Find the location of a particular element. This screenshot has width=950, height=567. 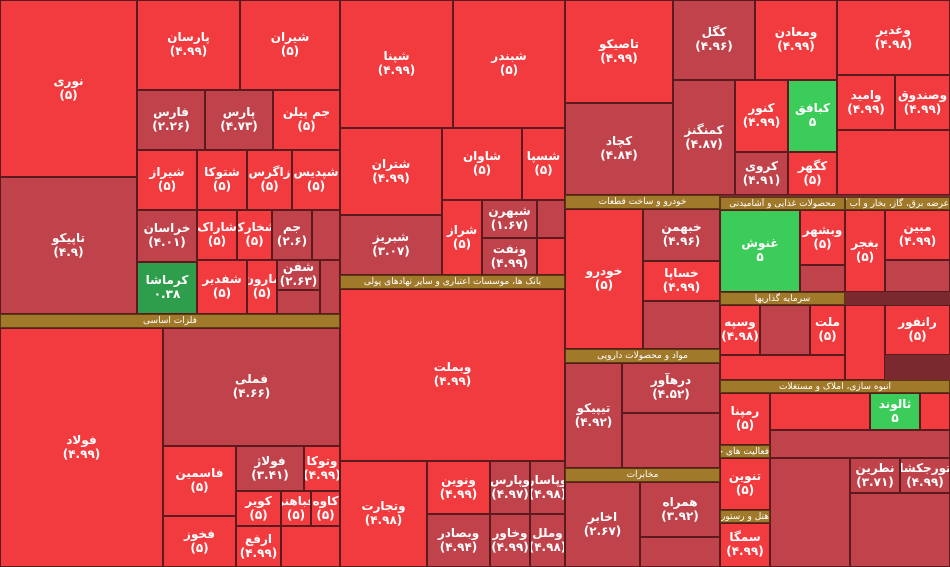

tile-label: (۲.۲۶) is located at coordinates (171, 126).